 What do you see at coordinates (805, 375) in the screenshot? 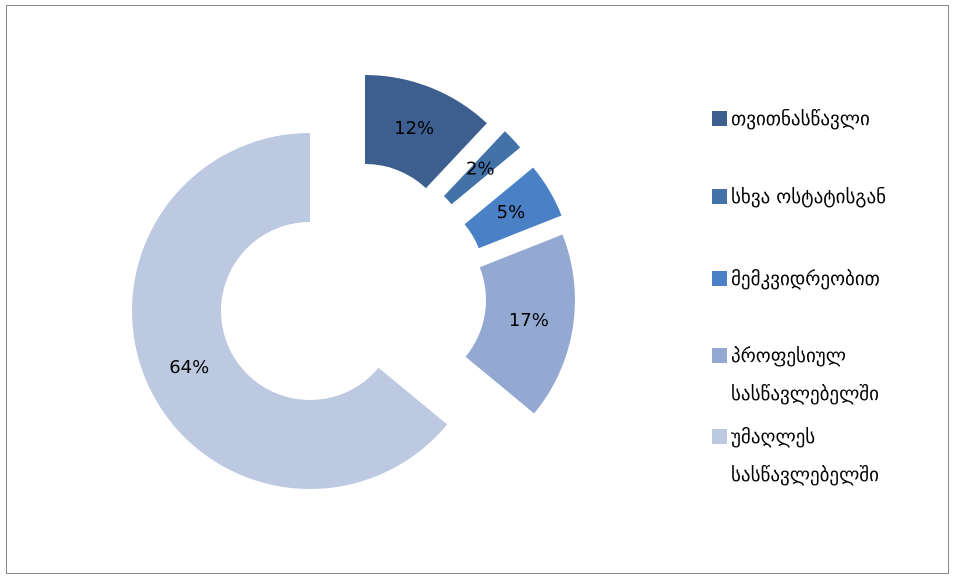
I see `legend-label: პროფესიულ სასწავლებელში` at bounding box center [805, 375].